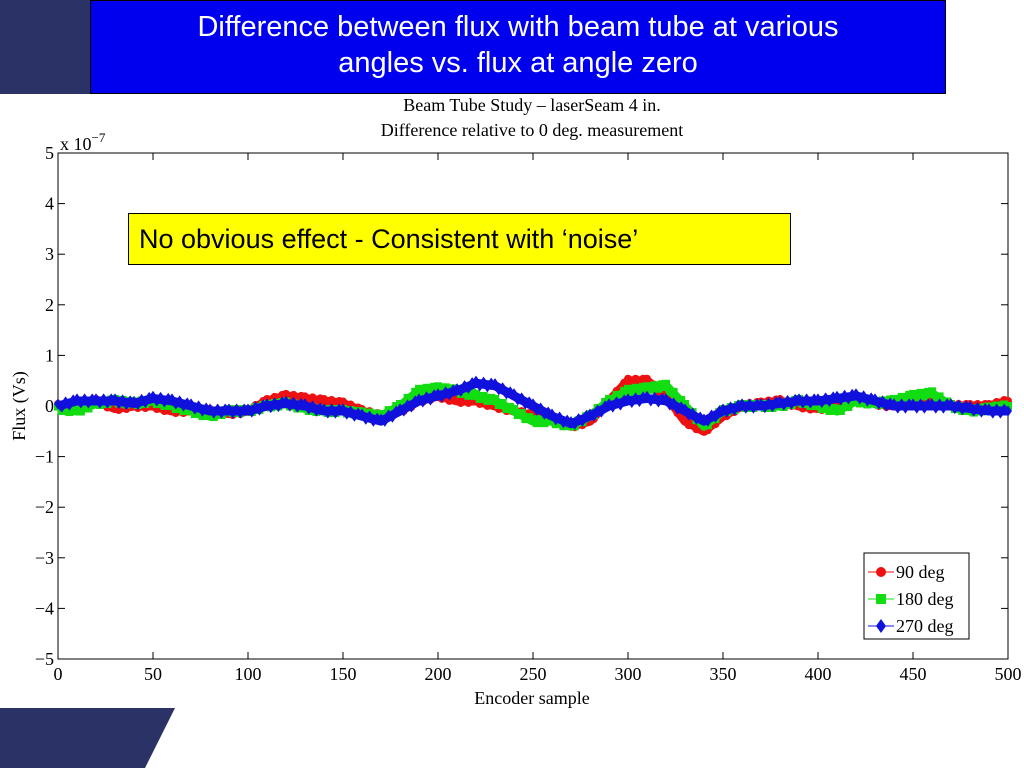  Describe the element at coordinates (533, 674) in the screenshot. I see `x-tick-label: 250` at that location.